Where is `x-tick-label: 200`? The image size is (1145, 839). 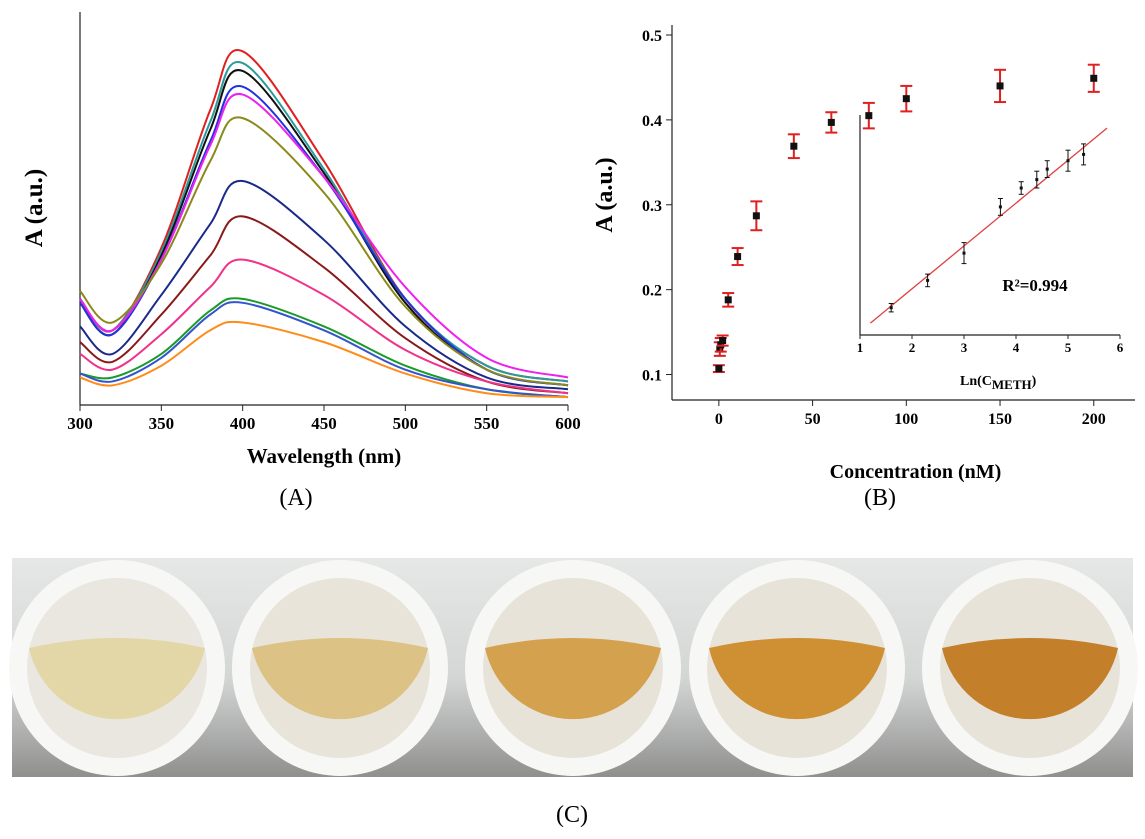 x-tick-label: 200 is located at coordinates (1094, 419).